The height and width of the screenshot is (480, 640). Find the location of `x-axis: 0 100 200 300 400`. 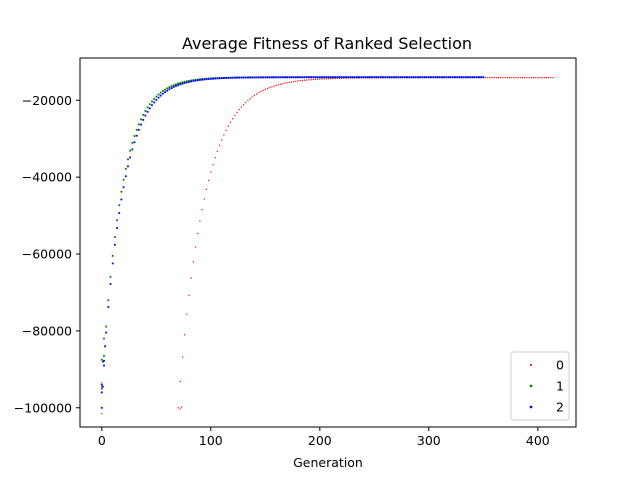

x-axis: 0 100 200 300 400 is located at coordinates (324, 437).